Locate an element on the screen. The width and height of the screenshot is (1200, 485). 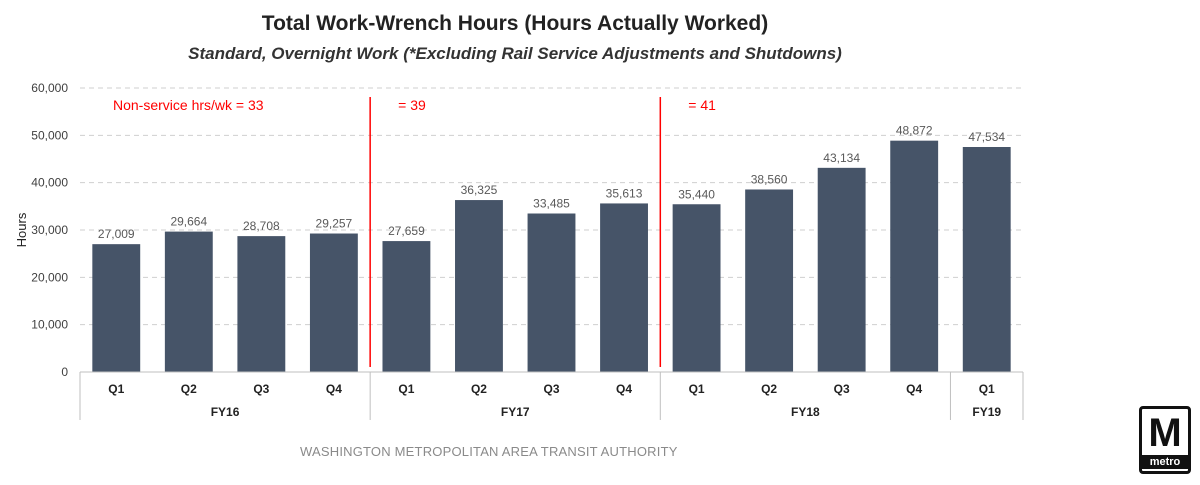
y-tick-label: 0 is located at coordinates (64, 372).